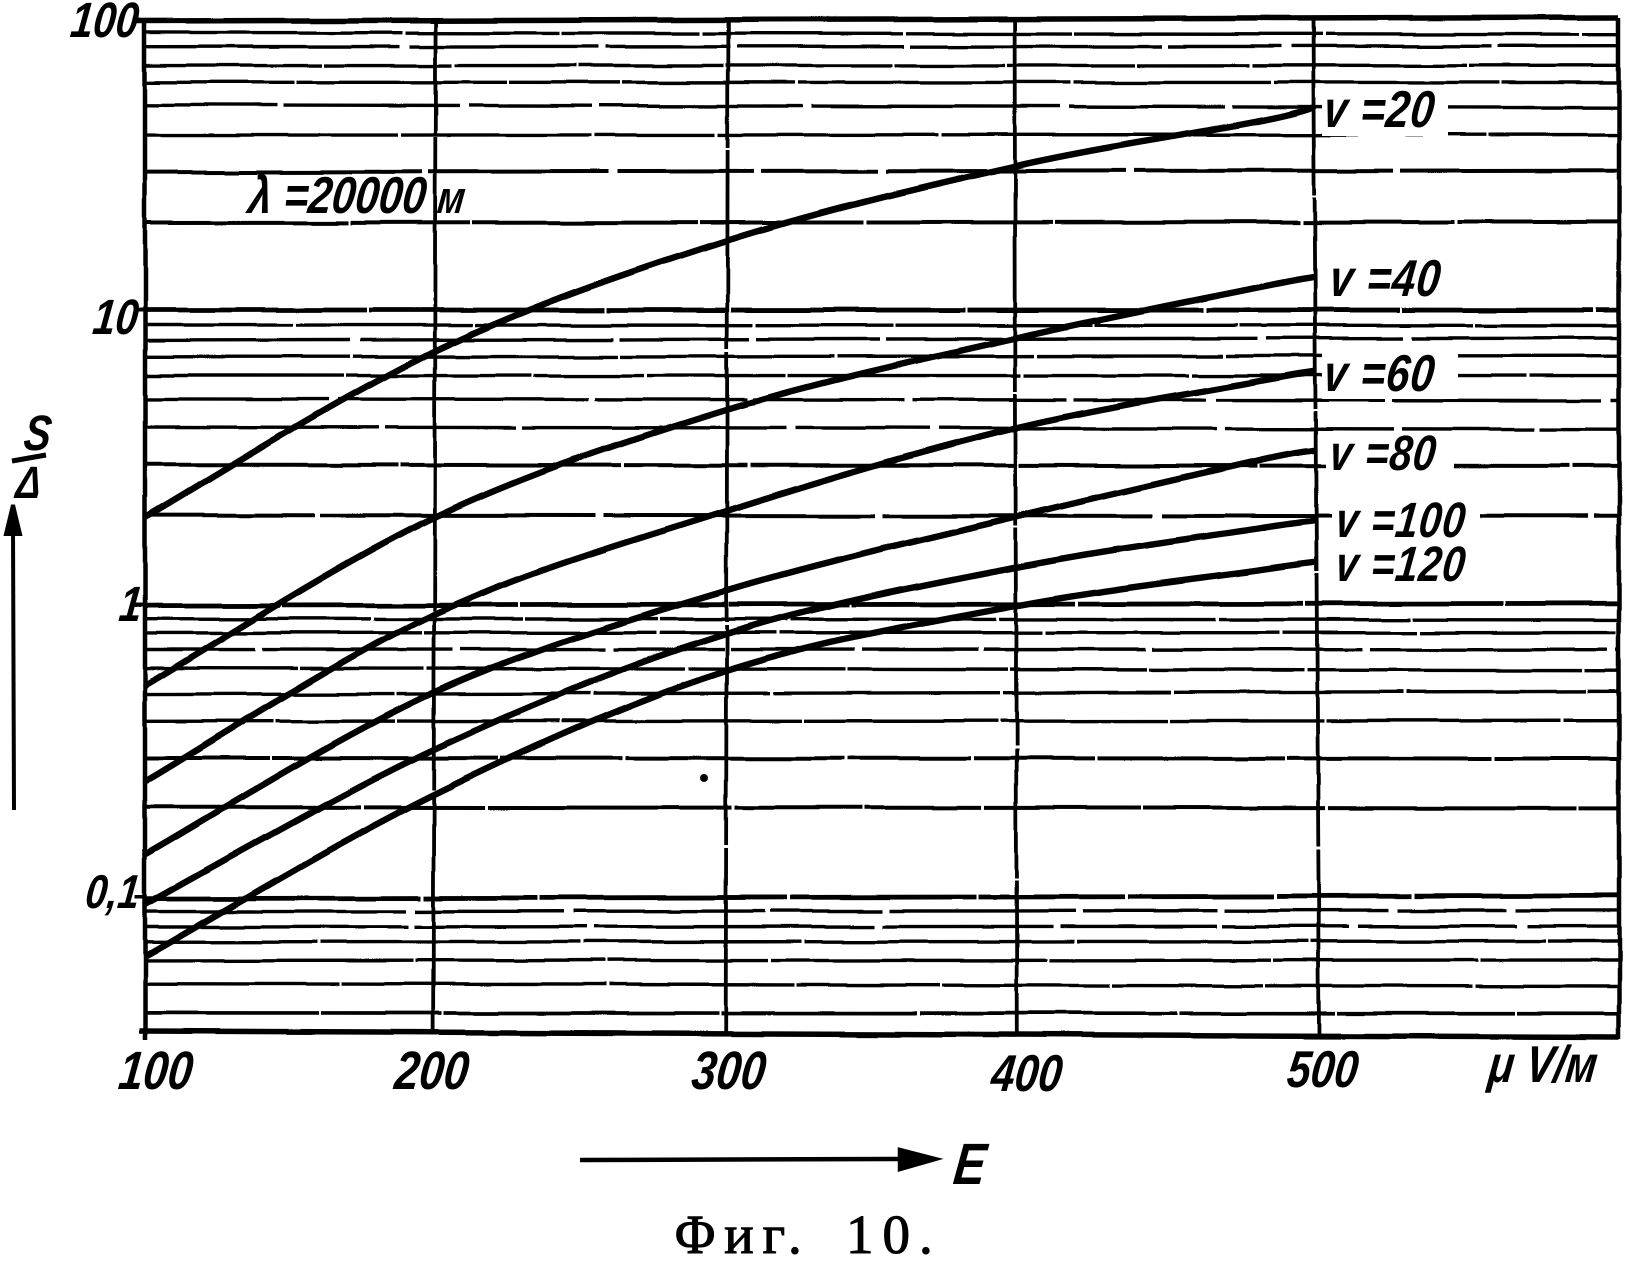 The height and width of the screenshot is (1264, 1632). I want to click on svg-text: v =80, so click(1383, 453).